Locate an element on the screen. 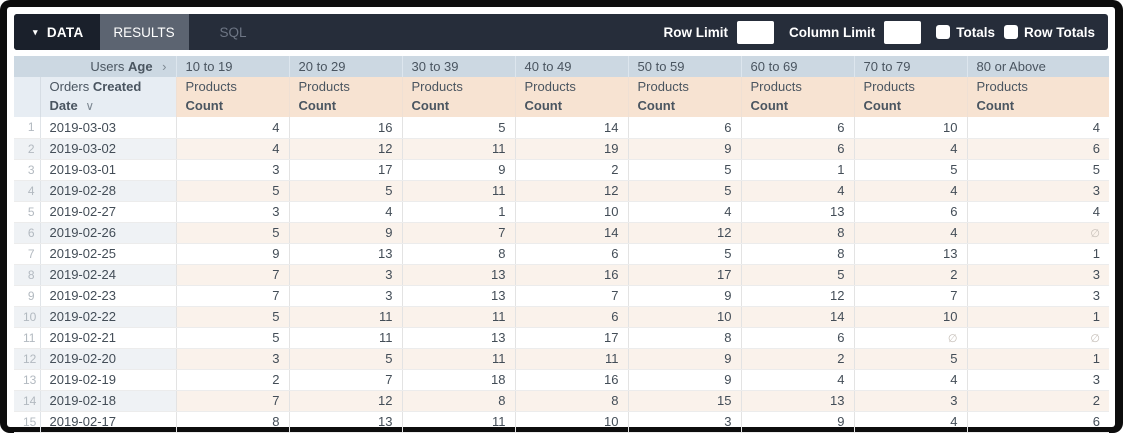 This screenshot has width=1123, height=433. value-cell: 15 is located at coordinates (684, 401).